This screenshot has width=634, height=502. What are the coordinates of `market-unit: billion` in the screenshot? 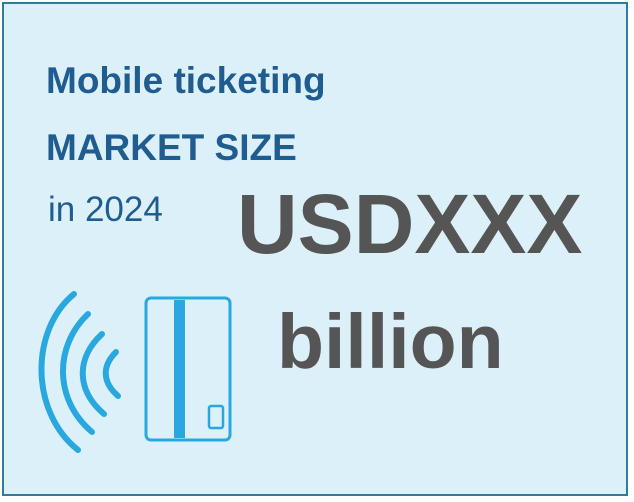 It's located at (390, 342).